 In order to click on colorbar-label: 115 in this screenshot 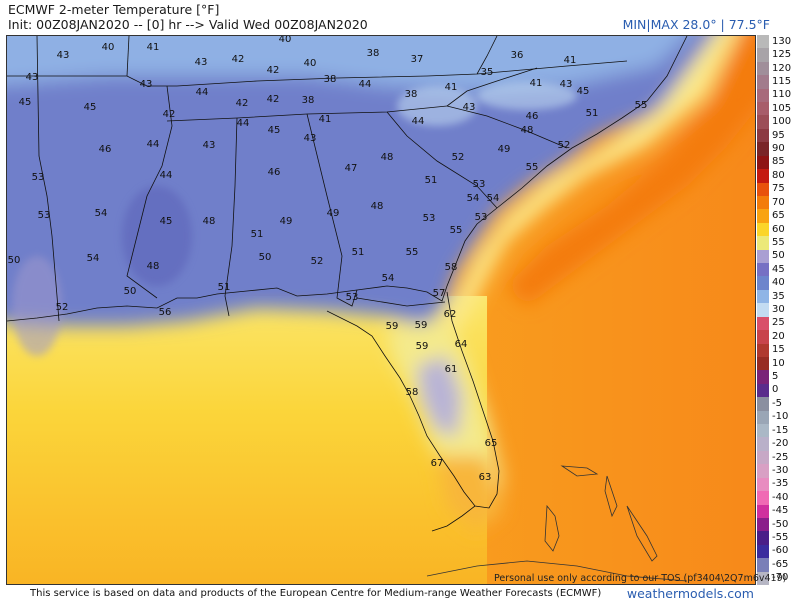, I will do `click(782, 81)`.